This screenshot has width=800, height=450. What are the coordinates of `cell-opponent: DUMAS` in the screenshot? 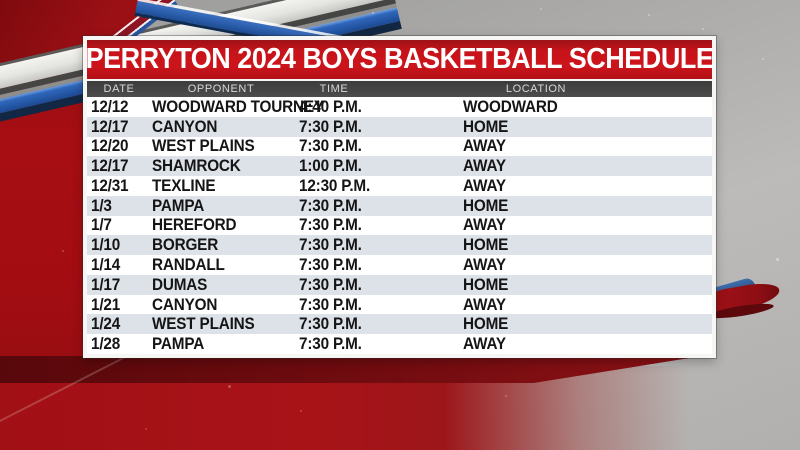 It's located at (180, 284).